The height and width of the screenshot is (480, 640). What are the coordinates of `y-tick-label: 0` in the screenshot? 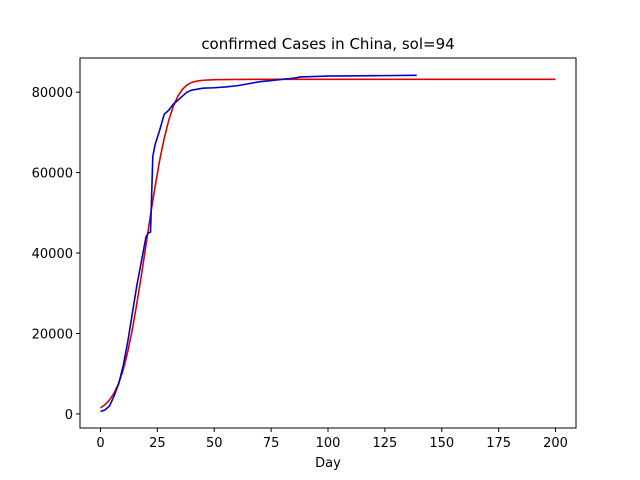 It's located at (69, 415).